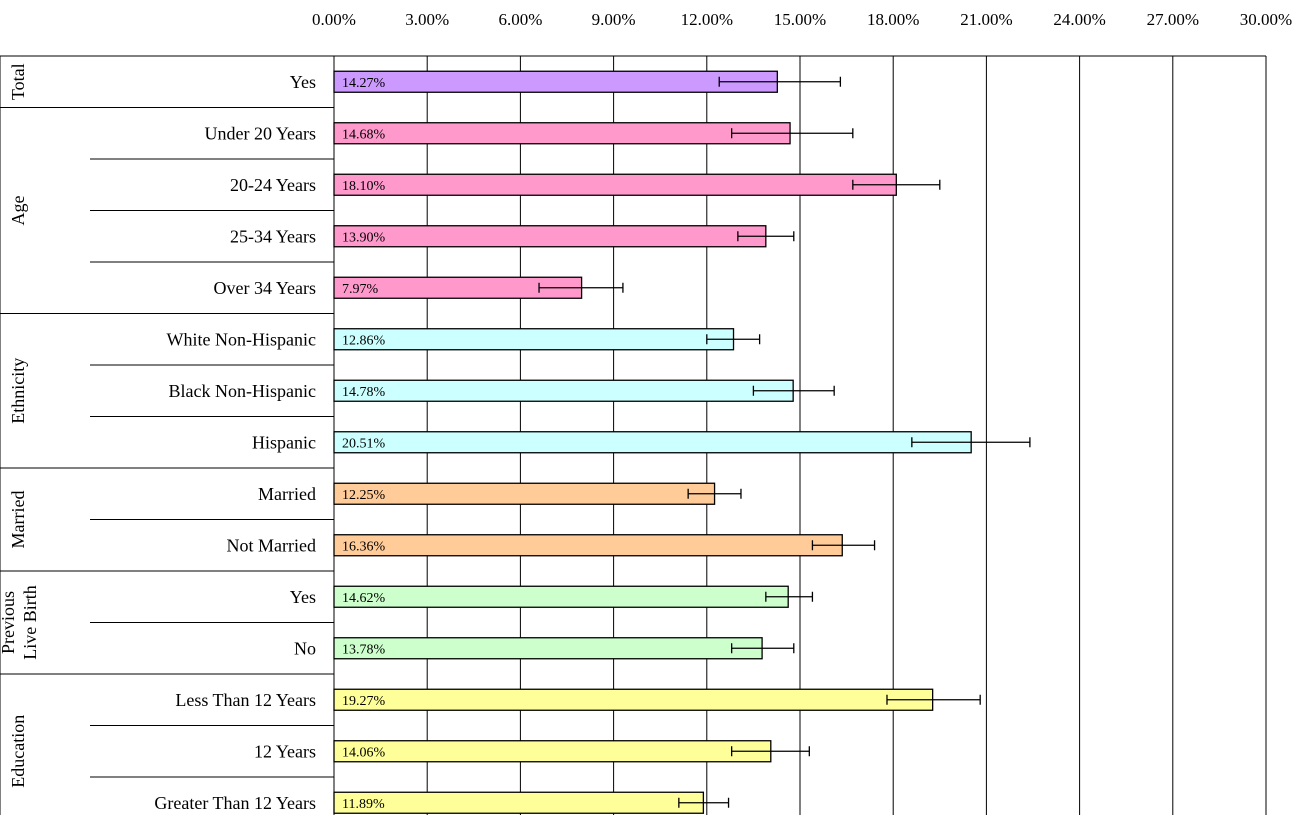 The image size is (1315, 818). I want to click on category-label: Hispanic, so click(284, 442).